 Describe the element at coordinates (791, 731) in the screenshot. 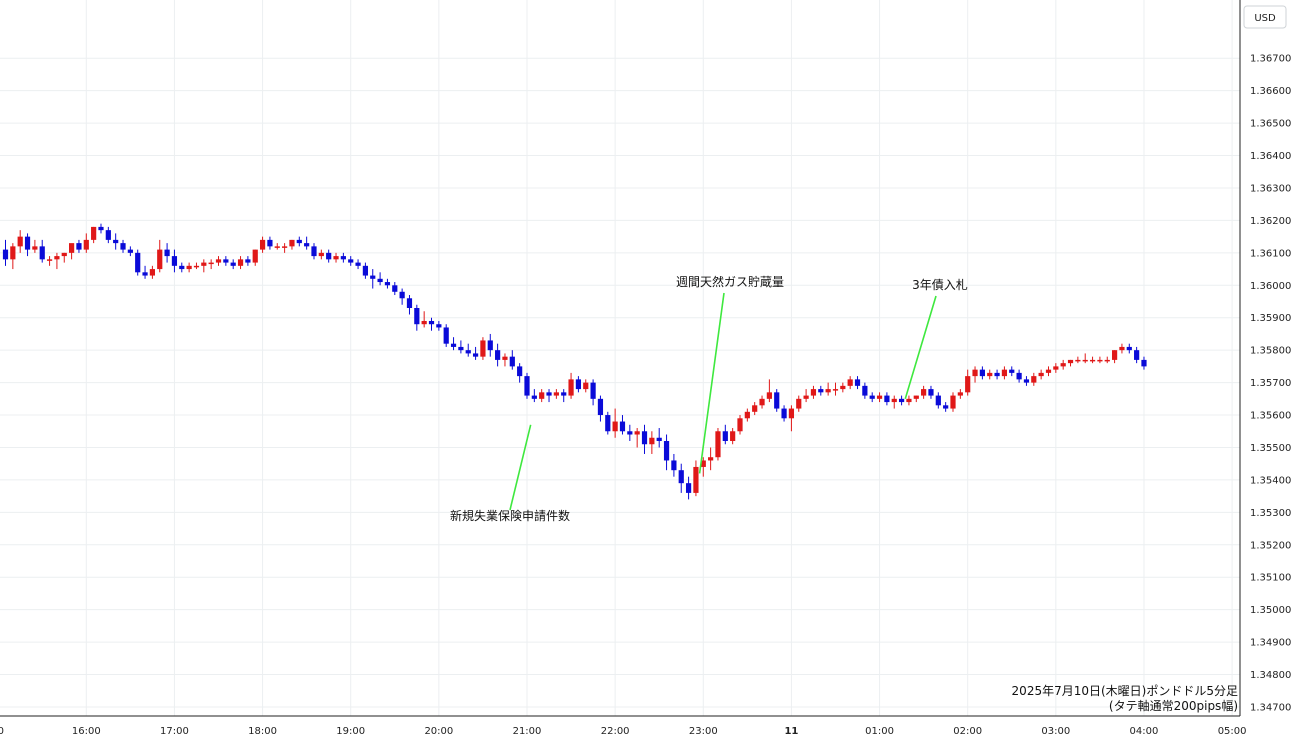

I see `time-tick-label: 11` at that location.